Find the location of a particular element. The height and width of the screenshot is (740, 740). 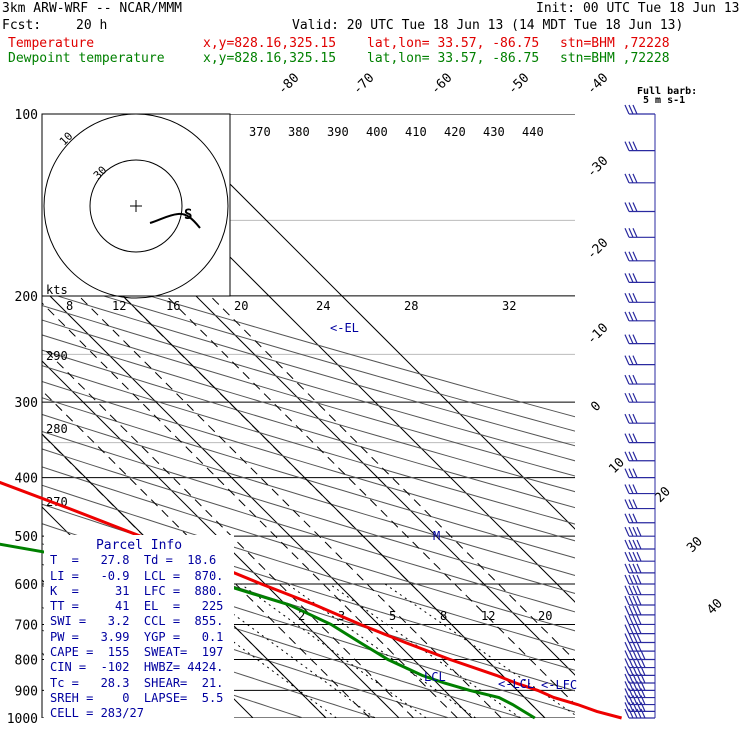

mixing-ratio-label: 2 is located at coordinates (301, 616).